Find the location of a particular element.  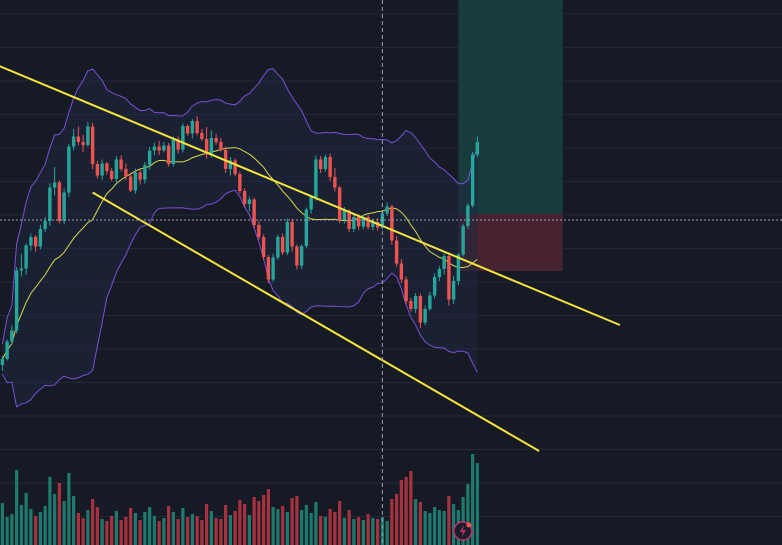

alert-button is located at coordinates (463, 531).